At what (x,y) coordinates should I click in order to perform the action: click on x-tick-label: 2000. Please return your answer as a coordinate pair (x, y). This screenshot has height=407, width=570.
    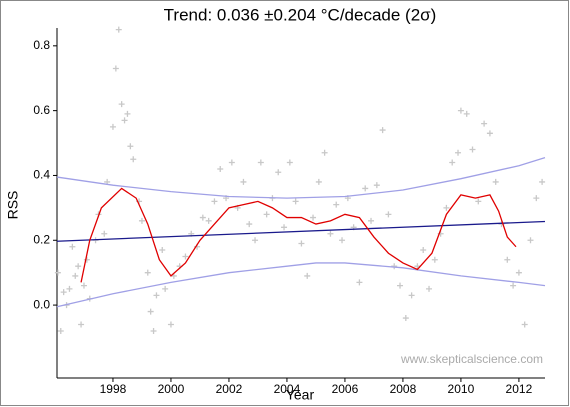
    Looking at the image, I should click on (171, 389).